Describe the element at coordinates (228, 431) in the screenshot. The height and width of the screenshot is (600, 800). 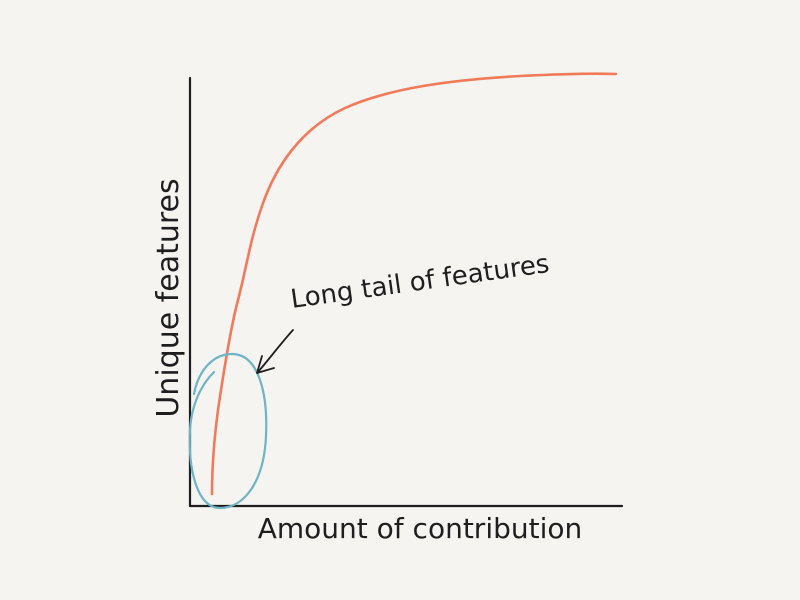
I see `long-tail-highlight-ellipse` at that location.